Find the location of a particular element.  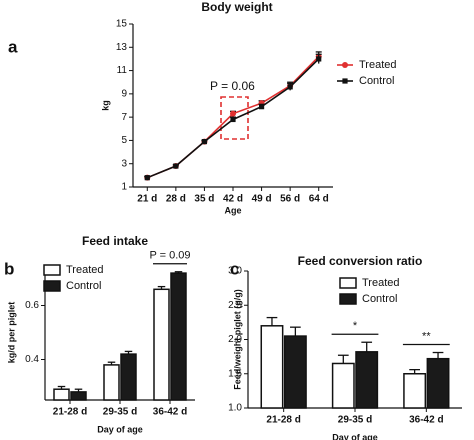

panel-label: c is located at coordinates (234, 268).